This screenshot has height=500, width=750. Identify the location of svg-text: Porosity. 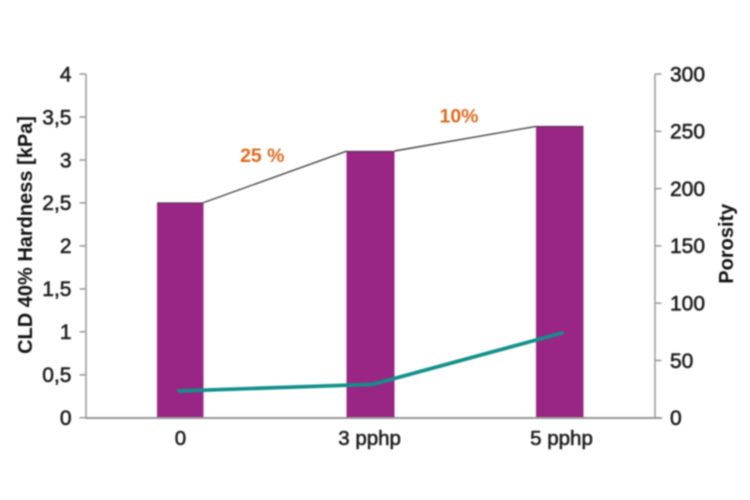
(727, 243).